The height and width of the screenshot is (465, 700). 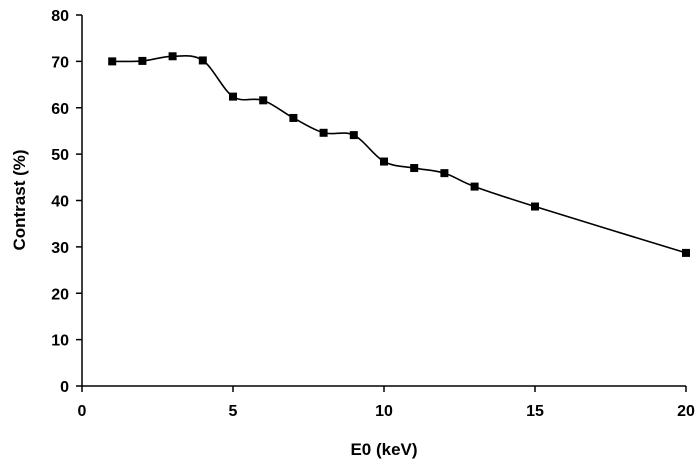 What do you see at coordinates (60, 16) in the screenshot?
I see `y-tick-label-80: 80` at bounding box center [60, 16].